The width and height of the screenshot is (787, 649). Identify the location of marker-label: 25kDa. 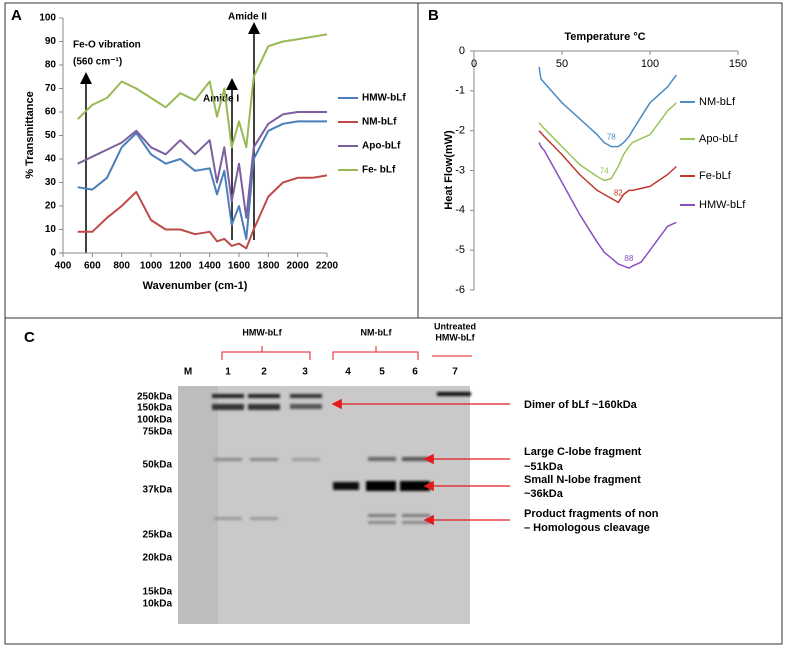
(158, 535).